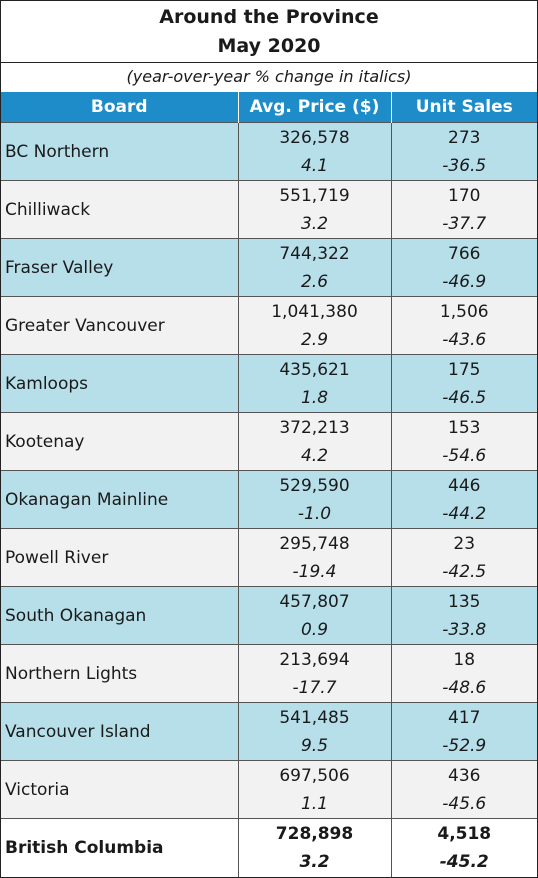 The image size is (538, 878). I want to click on avg-price-cell: 435,621 1.8, so click(315, 383).